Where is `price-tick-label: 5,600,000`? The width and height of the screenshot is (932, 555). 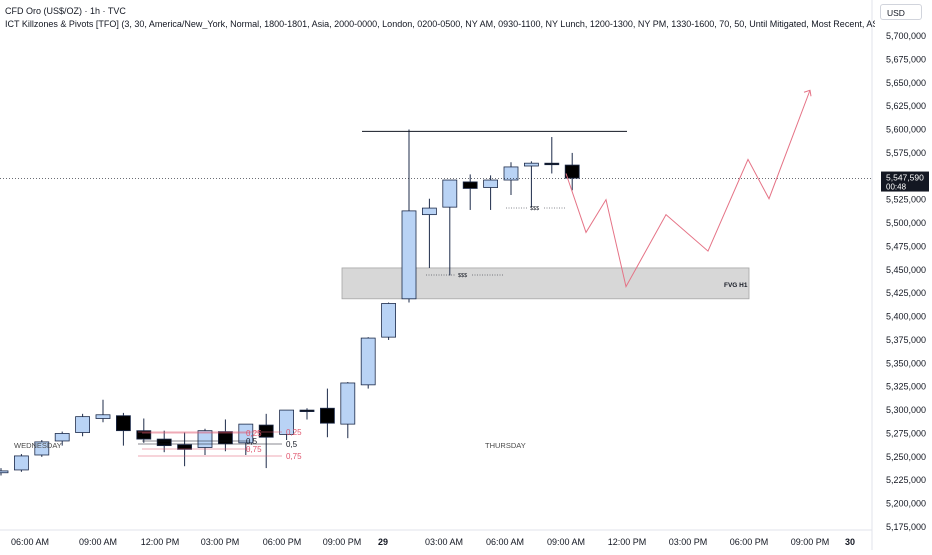
price-tick-label: 5,600,000 is located at coordinates (906, 130).